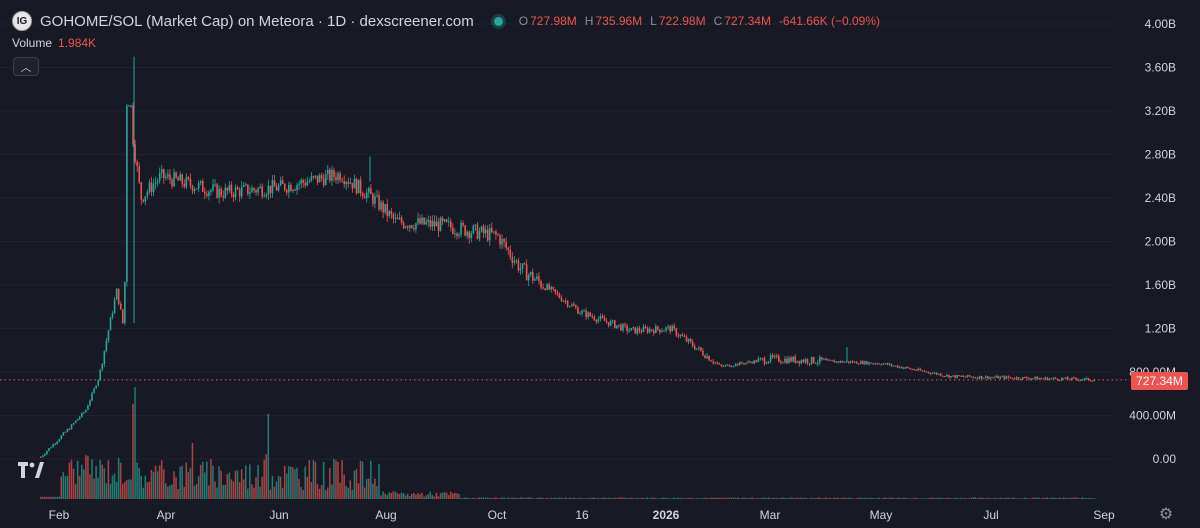 This screenshot has height=528, width=1200. I want to click on collapse-legend-button: ︿, so click(26, 66).